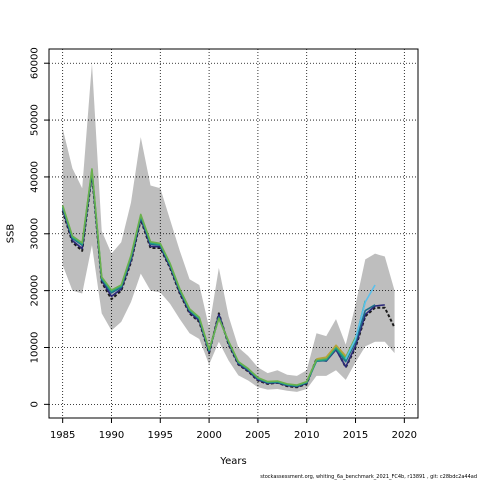  I want to click on x-axis-title: Years, so click(232, 461).